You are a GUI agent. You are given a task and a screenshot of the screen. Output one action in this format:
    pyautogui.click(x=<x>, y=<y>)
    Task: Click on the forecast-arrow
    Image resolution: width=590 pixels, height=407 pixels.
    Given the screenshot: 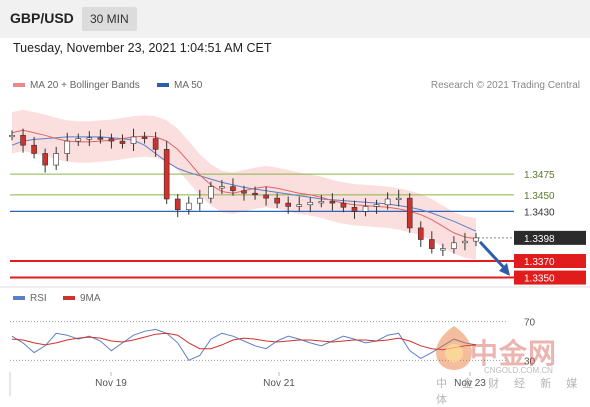 What is the action you would take?
    pyautogui.click(x=493, y=255)
    